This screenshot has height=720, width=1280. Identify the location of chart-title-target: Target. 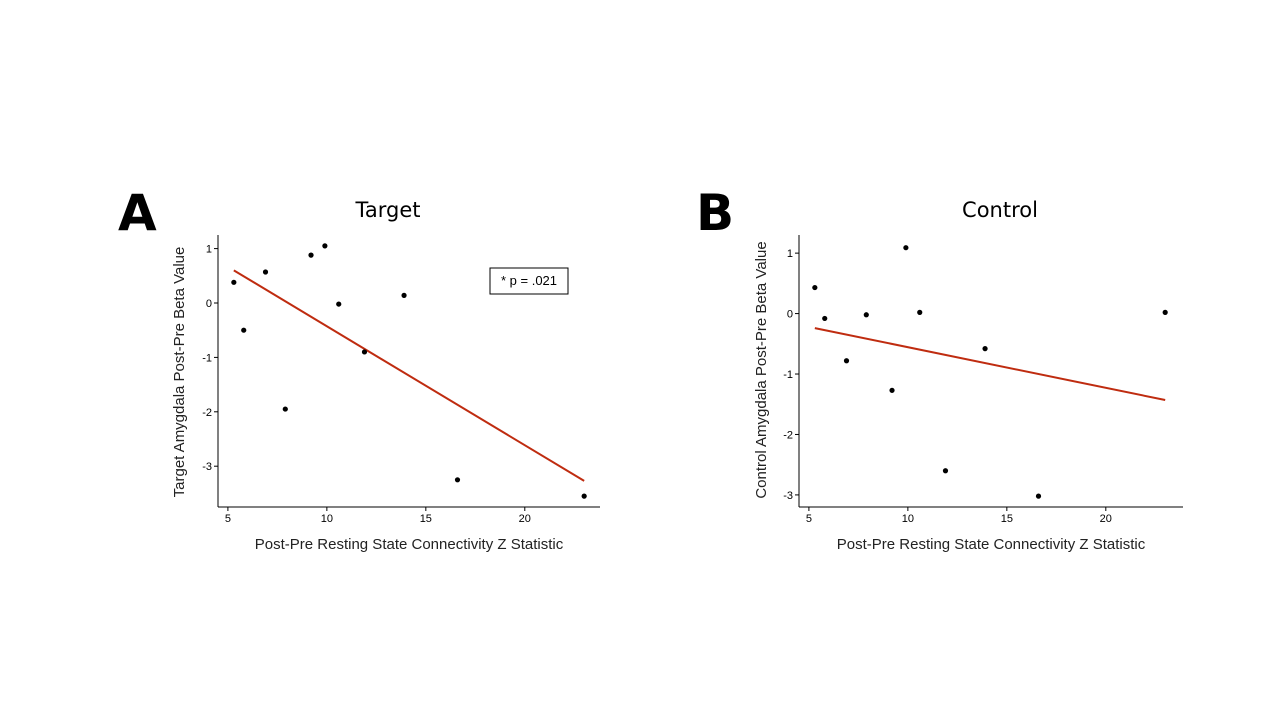
(388, 210).